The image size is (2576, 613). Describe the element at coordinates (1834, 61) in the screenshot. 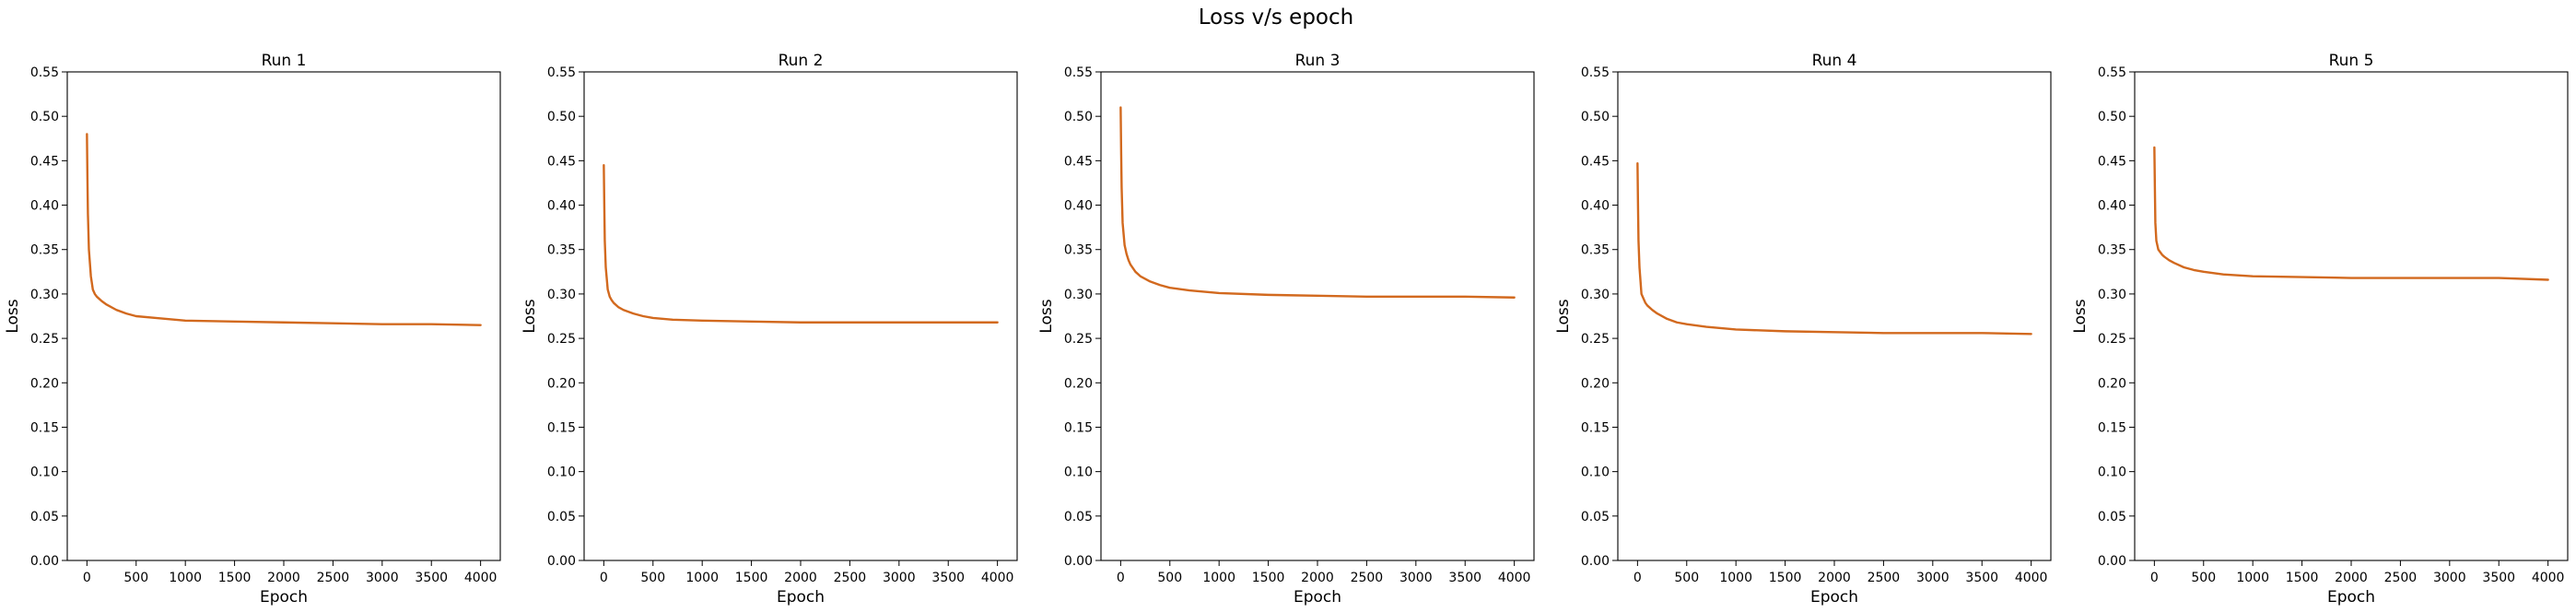

I see `subplot-title: Run 4` at that location.